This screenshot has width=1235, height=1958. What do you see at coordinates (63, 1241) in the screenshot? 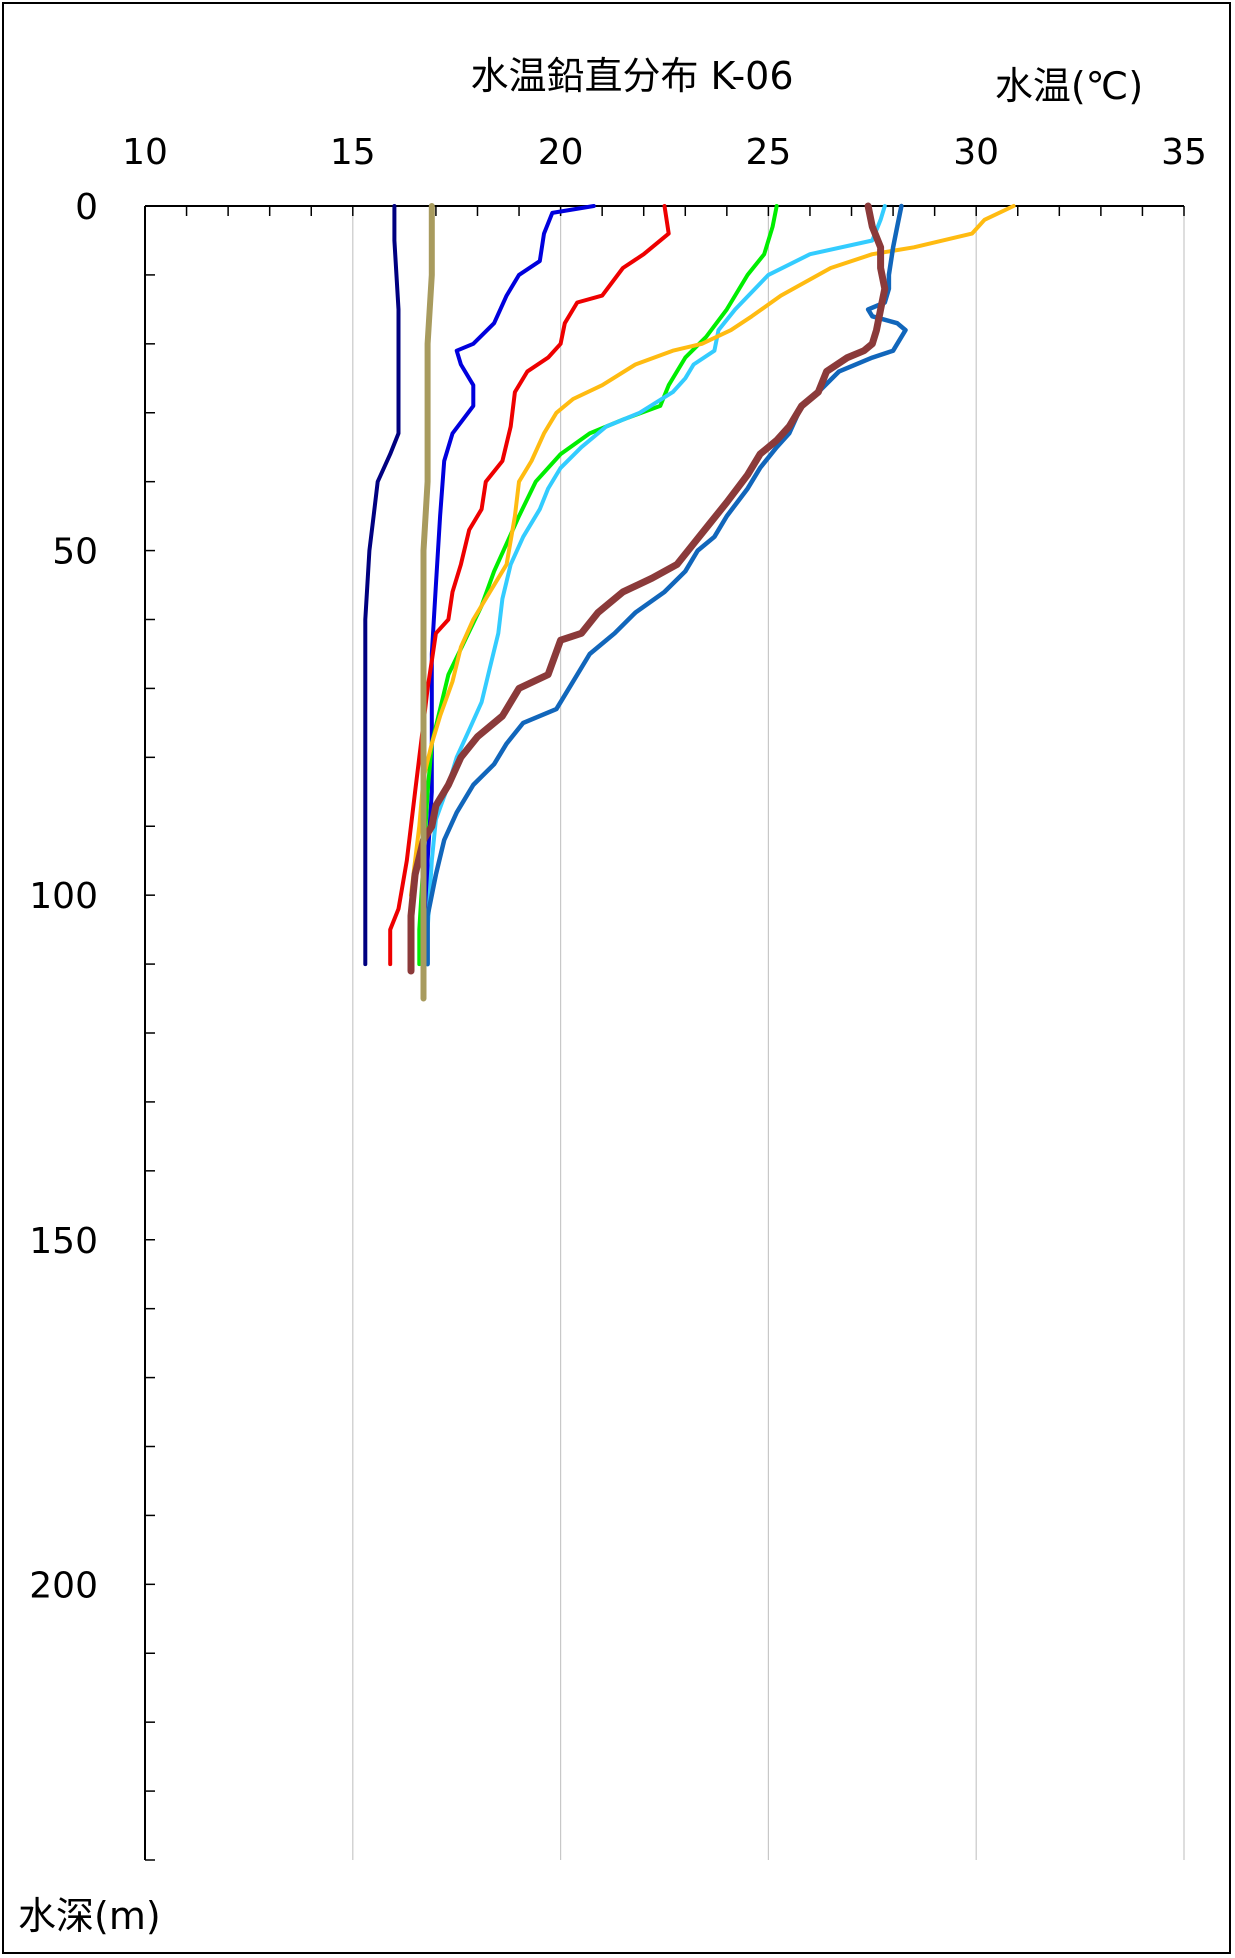
I see `y-tick-label-150: 150` at bounding box center [63, 1241].